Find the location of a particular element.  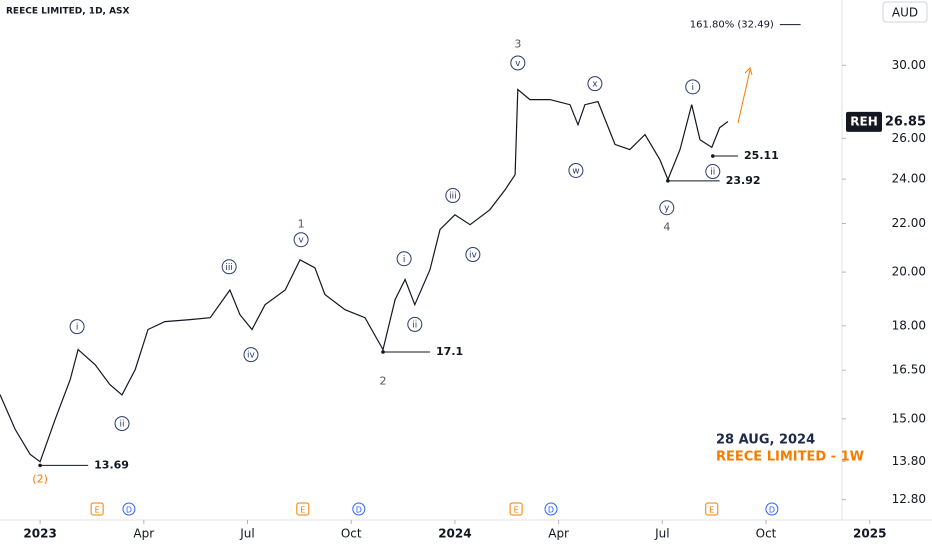

wave-label-minor: w is located at coordinates (575, 171).